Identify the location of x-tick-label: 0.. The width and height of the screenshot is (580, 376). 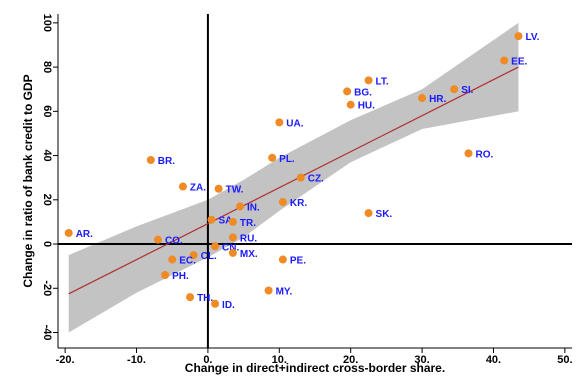
(207, 360).